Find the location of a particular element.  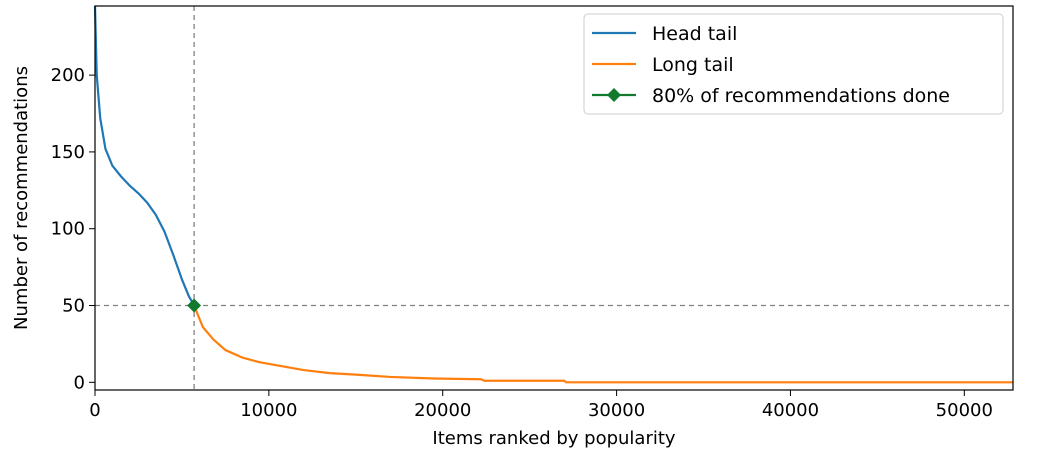

y-tick-label: 50 is located at coordinates (73, 306).